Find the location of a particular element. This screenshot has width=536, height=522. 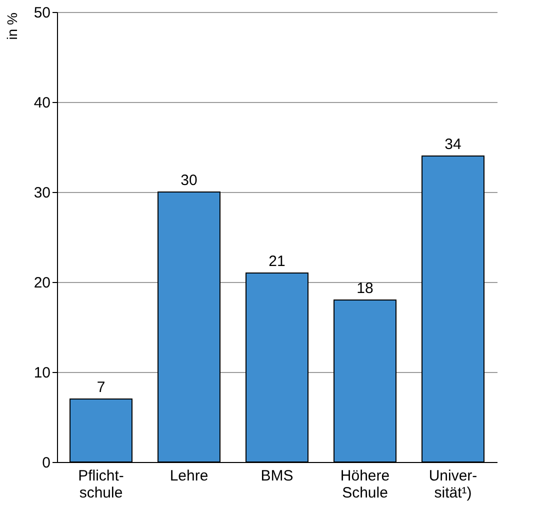

data-label: 7 is located at coordinates (101, 387).